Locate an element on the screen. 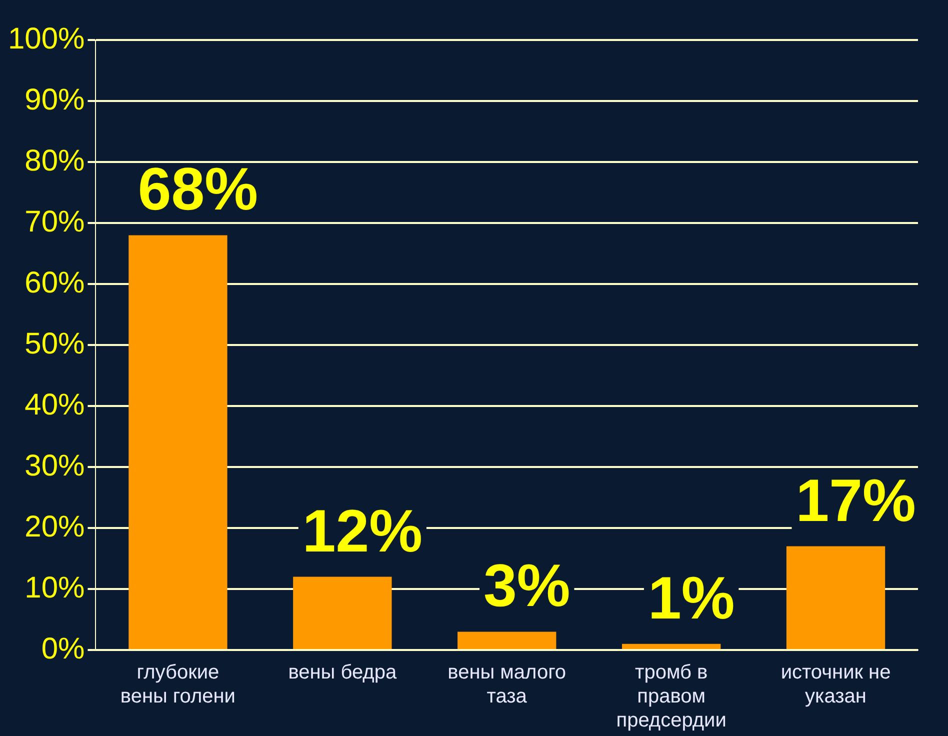 This screenshot has height=736, width=948. data-label: 17% is located at coordinates (856, 500).